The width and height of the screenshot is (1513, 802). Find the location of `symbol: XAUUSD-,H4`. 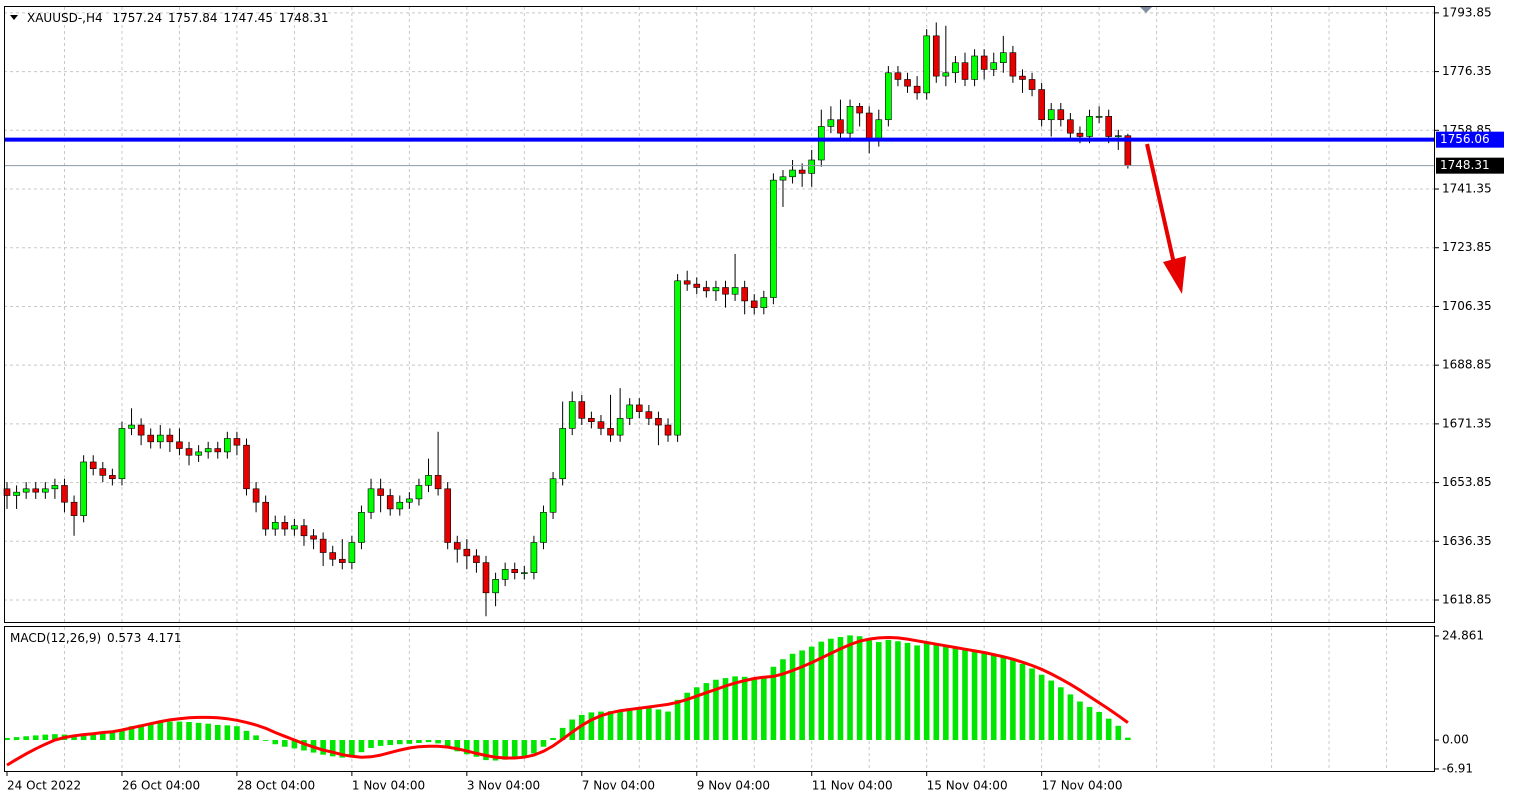

symbol: XAUUSD-,H4 is located at coordinates (65, 18).